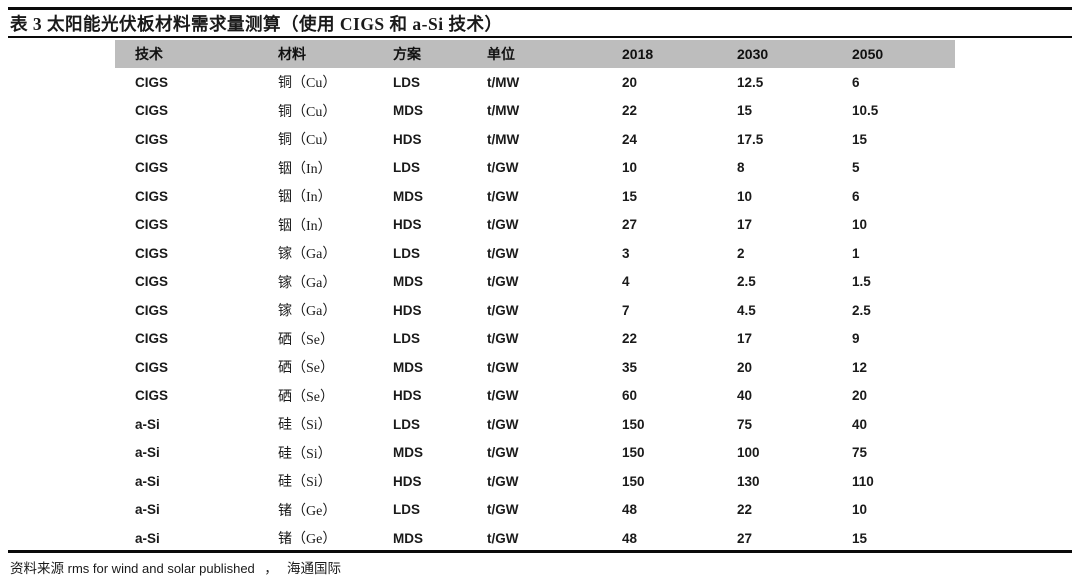 Image resolution: width=1080 pixels, height=581 pixels. I want to click on column-header: 2050, so click(868, 54).